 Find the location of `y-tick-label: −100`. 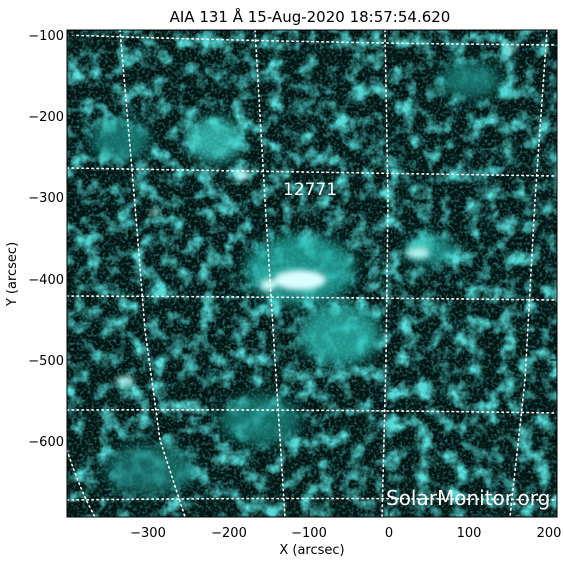

y-tick-label: −100 is located at coordinates (46, 36).